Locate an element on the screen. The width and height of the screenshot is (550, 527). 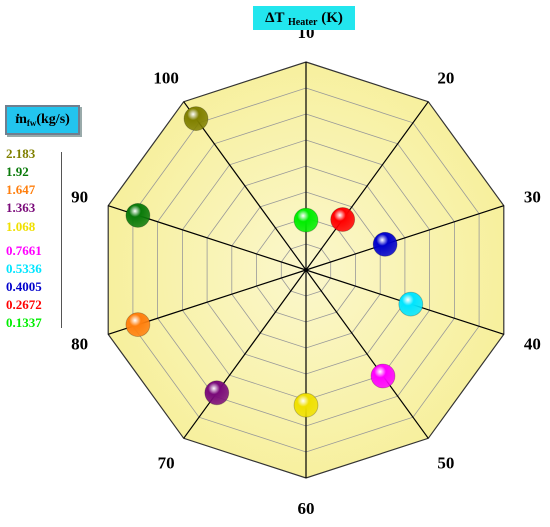
angle-tick-label: 30 is located at coordinates (532, 197).